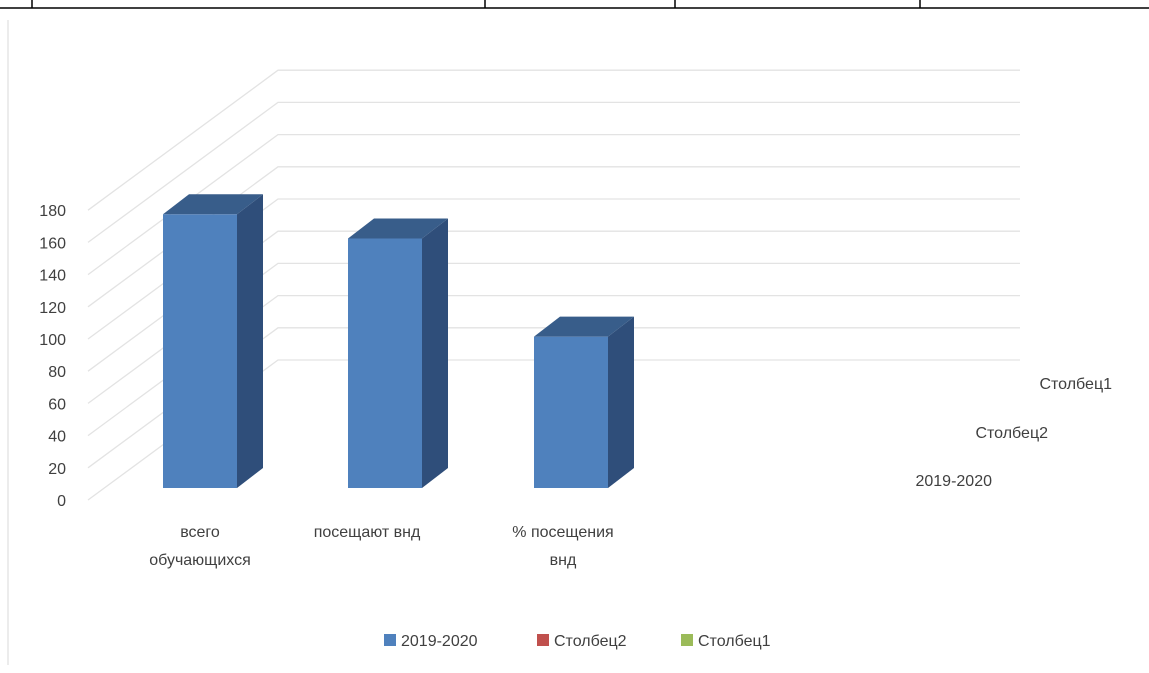 The width and height of the screenshot is (1149, 673). What do you see at coordinates (200, 560) in the screenshot?
I see `category-label: обучающихся` at bounding box center [200, 560].